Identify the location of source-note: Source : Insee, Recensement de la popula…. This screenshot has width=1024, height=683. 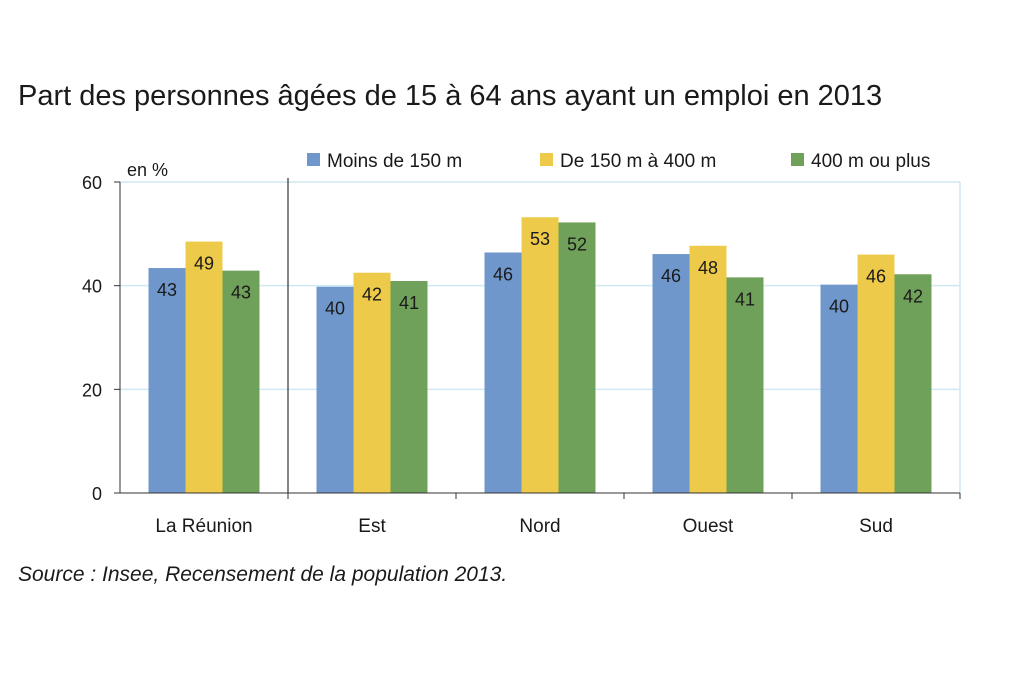
(263, 574).